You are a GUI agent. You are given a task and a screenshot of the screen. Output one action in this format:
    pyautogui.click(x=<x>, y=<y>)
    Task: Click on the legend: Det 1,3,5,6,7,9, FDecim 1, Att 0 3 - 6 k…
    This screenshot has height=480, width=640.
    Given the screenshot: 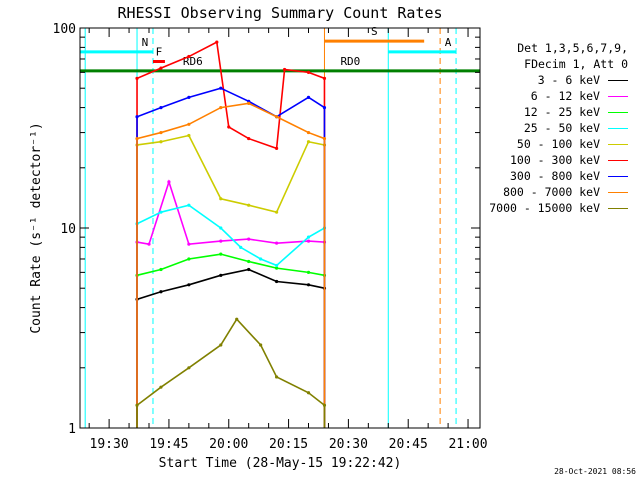 What is the action you would take?
    pyautogui.click(x=555, y=128)
    